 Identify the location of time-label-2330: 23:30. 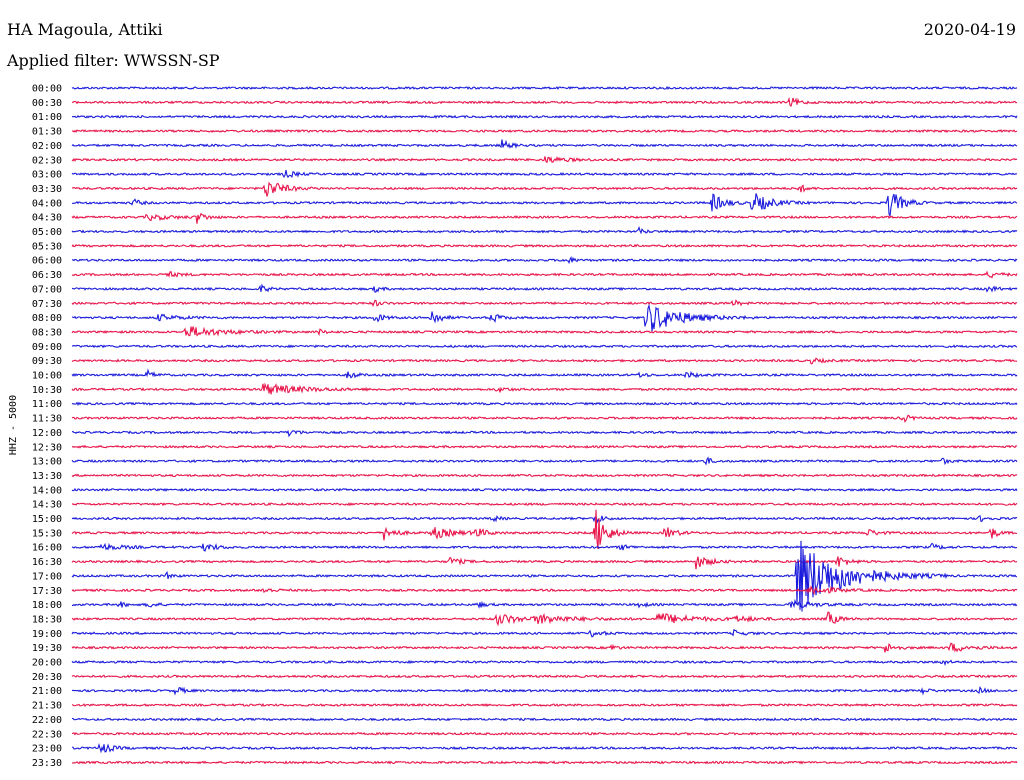
(47, 763).